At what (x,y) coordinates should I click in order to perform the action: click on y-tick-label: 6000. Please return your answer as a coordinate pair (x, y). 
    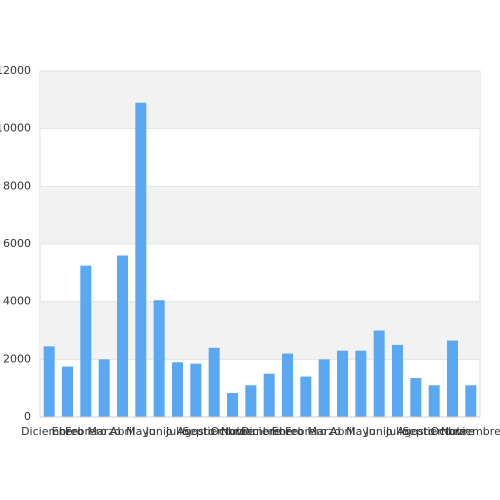
    Looking at the image, I should click on (17, 243).